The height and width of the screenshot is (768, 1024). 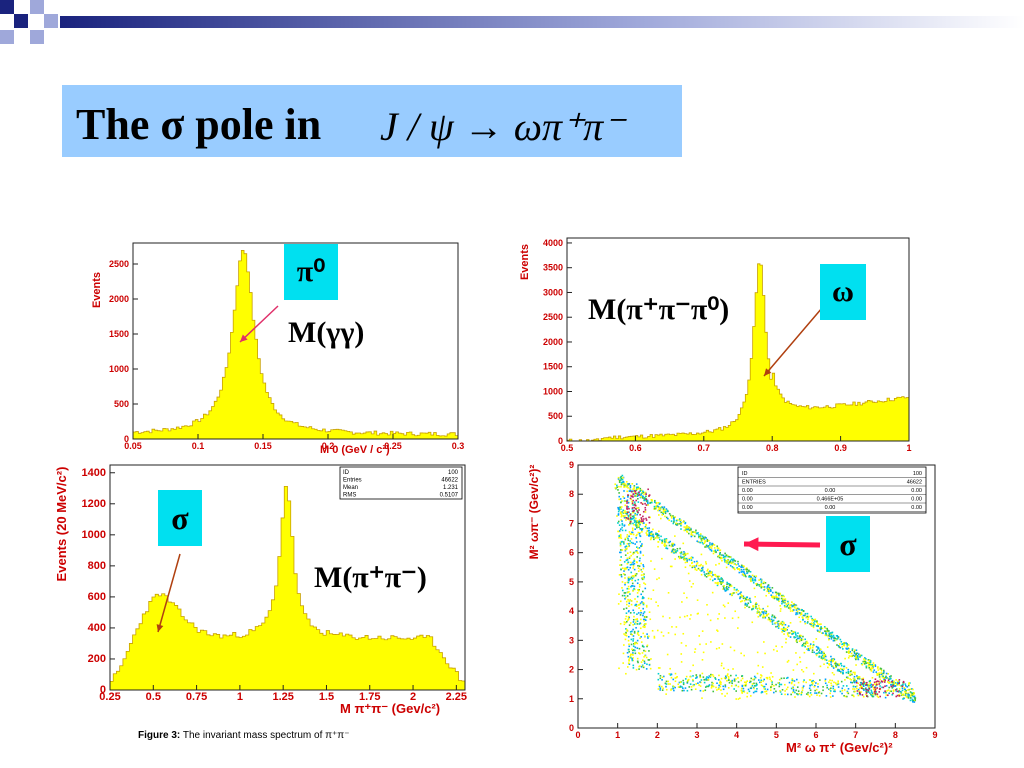 I want to click on pi0-label: π⁰, so click(x=311, y=272).